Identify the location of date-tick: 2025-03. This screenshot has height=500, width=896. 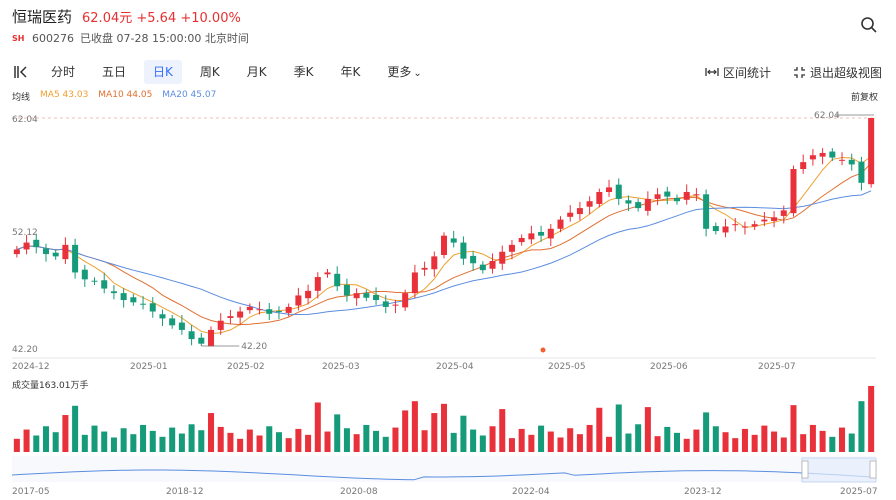
(341, 367).